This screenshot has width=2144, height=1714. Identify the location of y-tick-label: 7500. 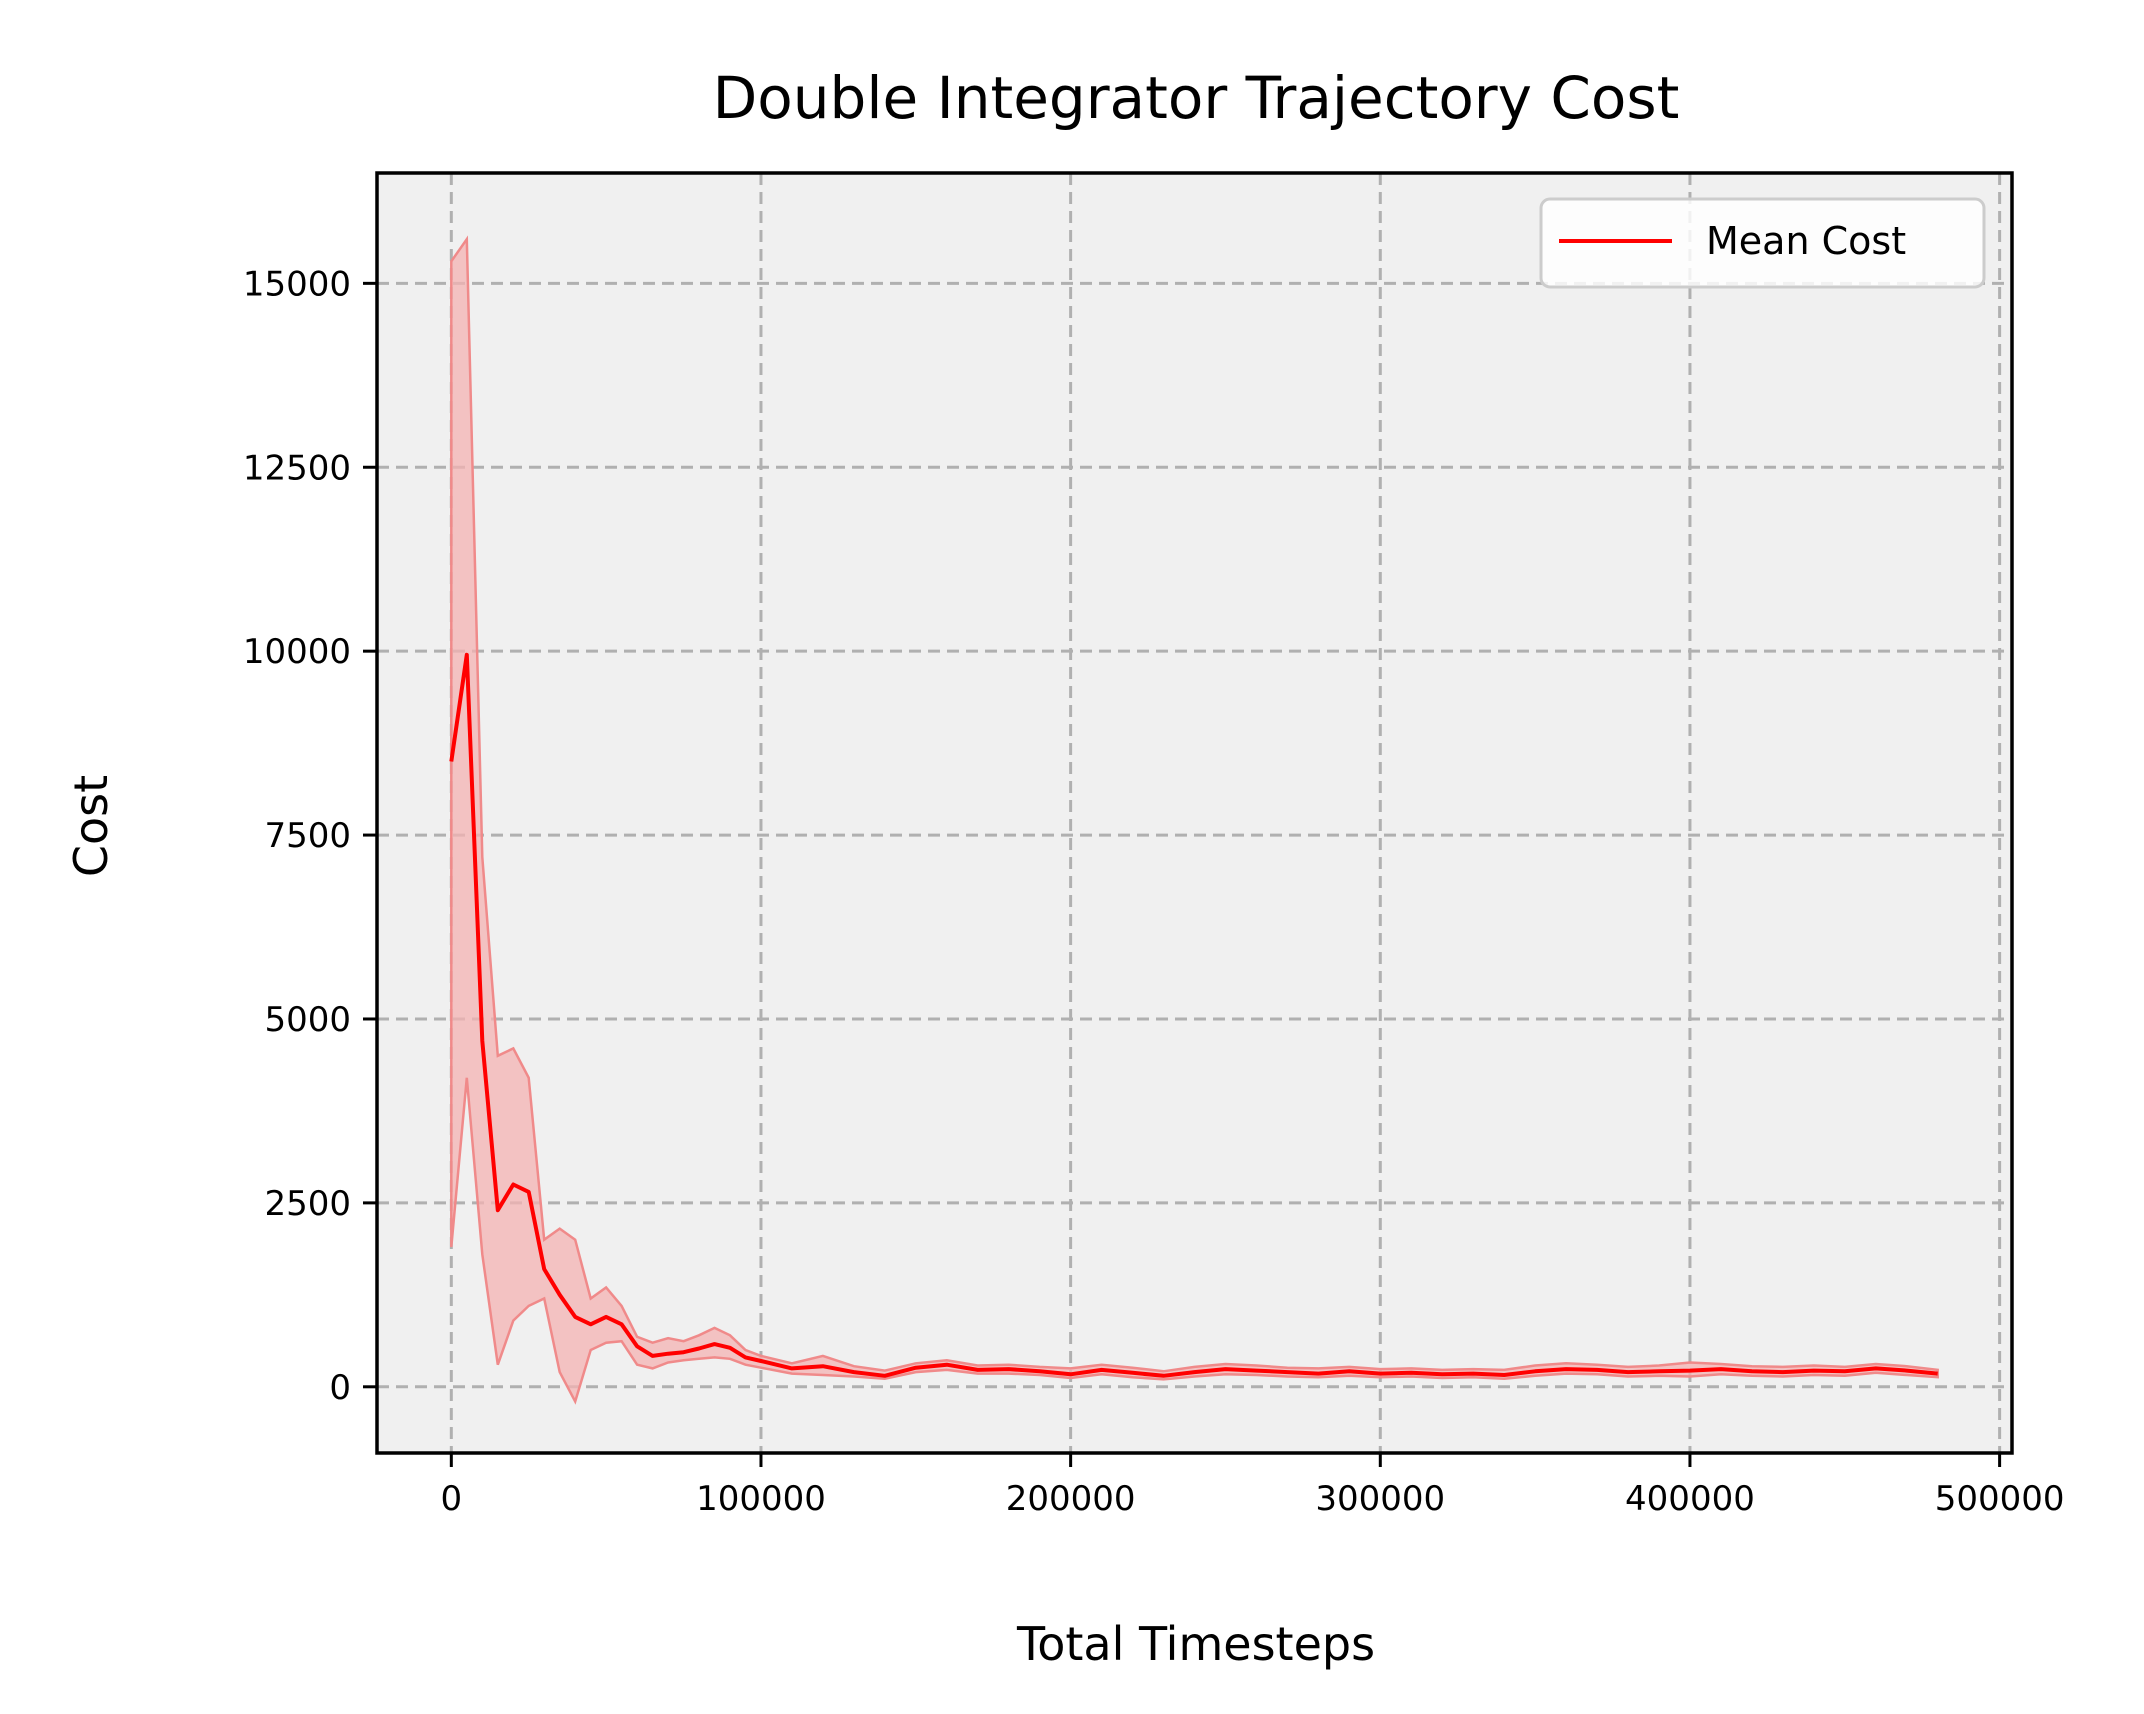
(307, 836).